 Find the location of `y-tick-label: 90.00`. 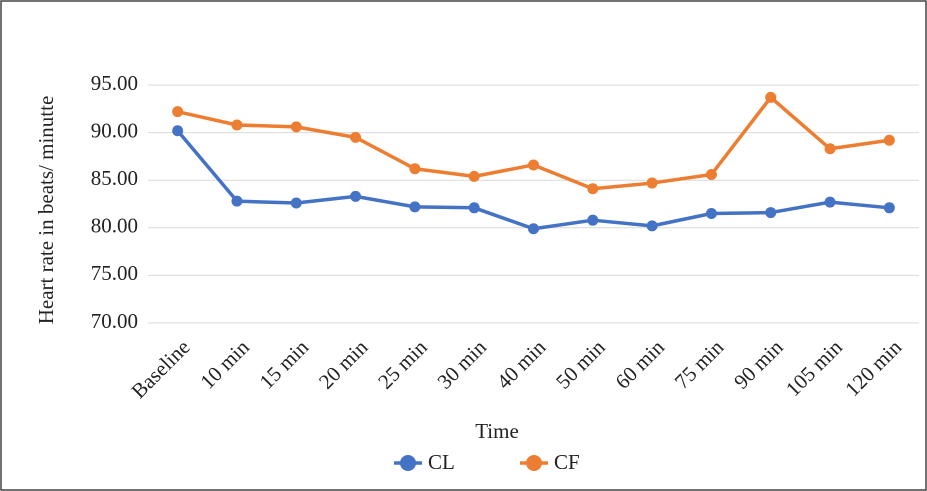

y-tick-label: 90.00 is located at coordinates (114, 130).